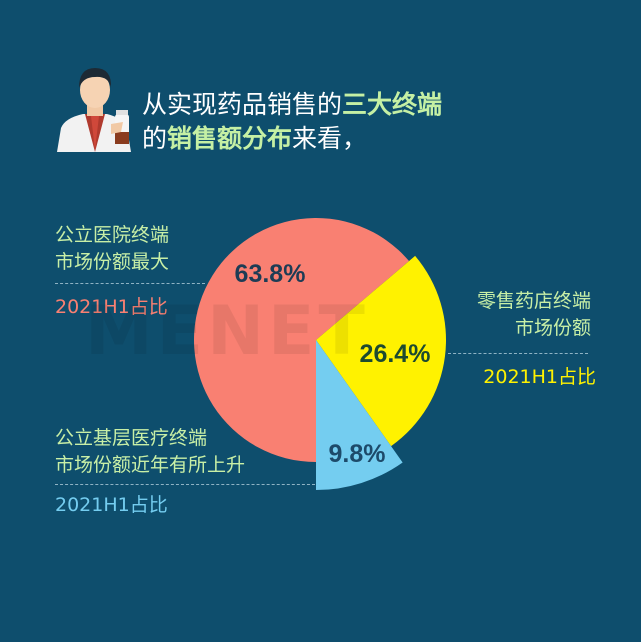  What do you see at coordinates (357, 454) in the screenshot?
I see `data-label-2: 9.8%` at bounding box center [357, 454].